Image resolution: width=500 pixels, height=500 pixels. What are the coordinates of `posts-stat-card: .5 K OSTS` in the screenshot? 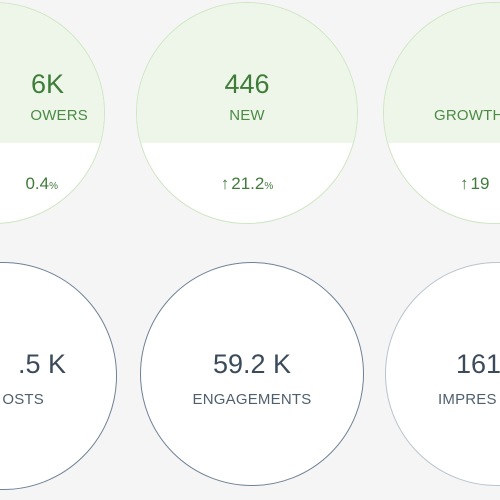 It's located at (58, 376).